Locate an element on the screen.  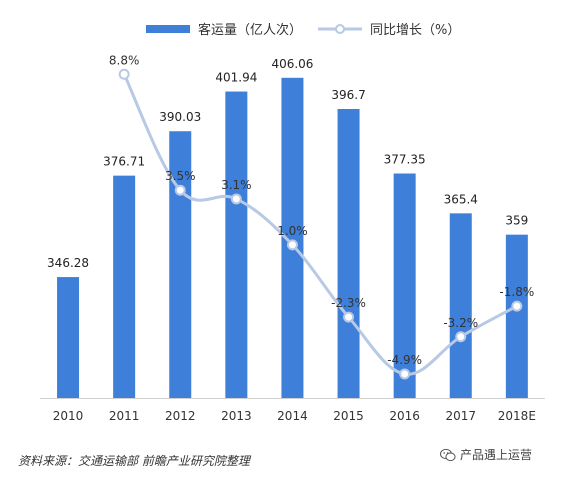
bar-value-label: 396.7 is located at coordinates (348, 95).